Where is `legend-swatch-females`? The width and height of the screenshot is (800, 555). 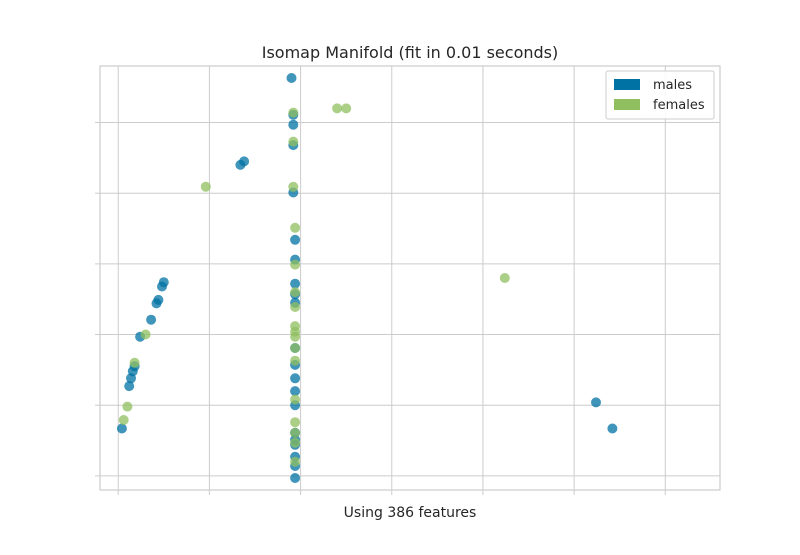
legend-swatch-females is located at coordinates (627, 104).